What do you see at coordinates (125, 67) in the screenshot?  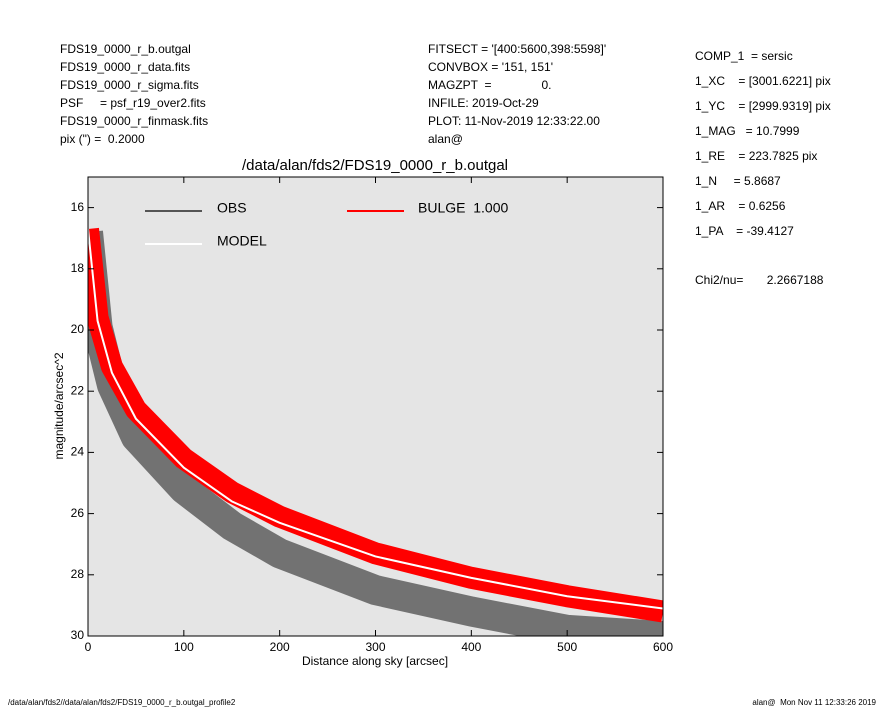 I see `header-left-line: FDS19_0000_r_data.fits` at bounding box center [125, 67].